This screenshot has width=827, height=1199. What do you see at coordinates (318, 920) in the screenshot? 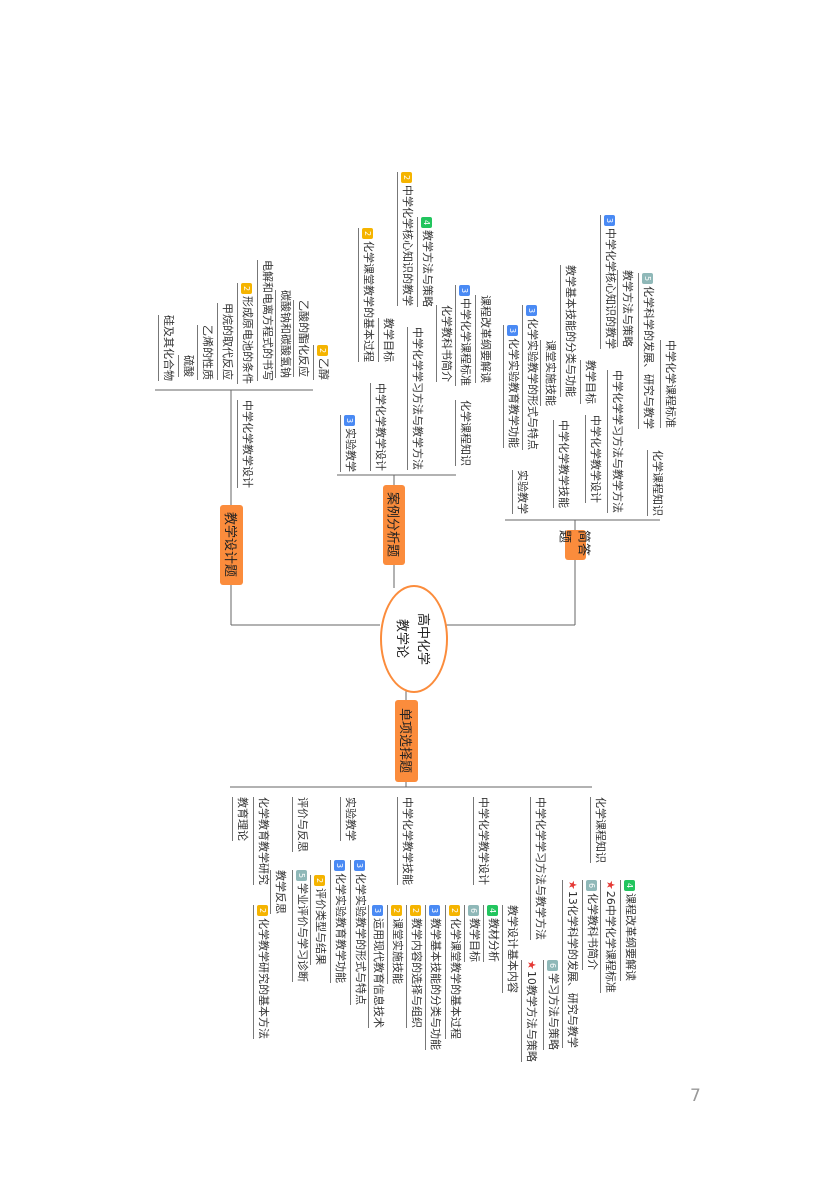
I see `mindmap-node: 2 评价类型与结果` at bounding box center [318, 920].